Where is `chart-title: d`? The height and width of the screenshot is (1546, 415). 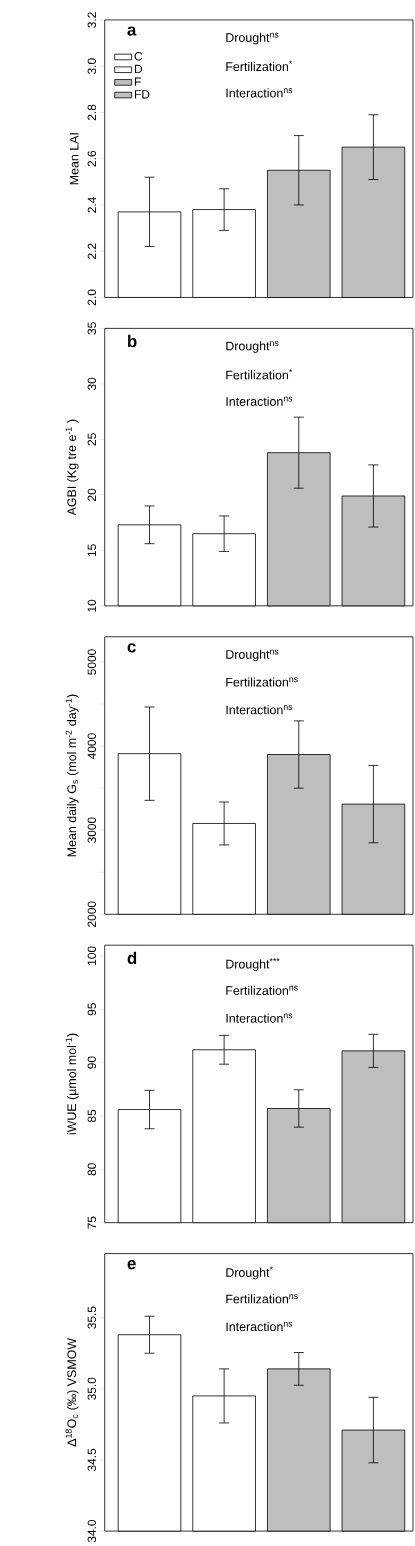 chart-title: d is located at coordinates (132, 958).